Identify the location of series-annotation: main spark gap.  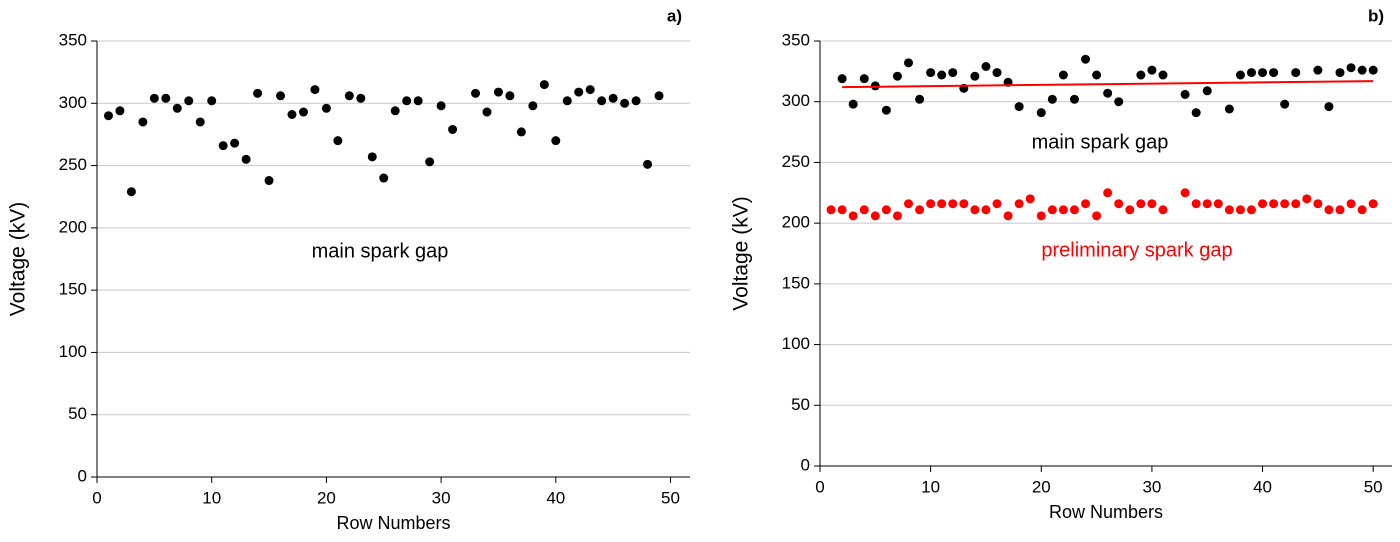
(380, 251).